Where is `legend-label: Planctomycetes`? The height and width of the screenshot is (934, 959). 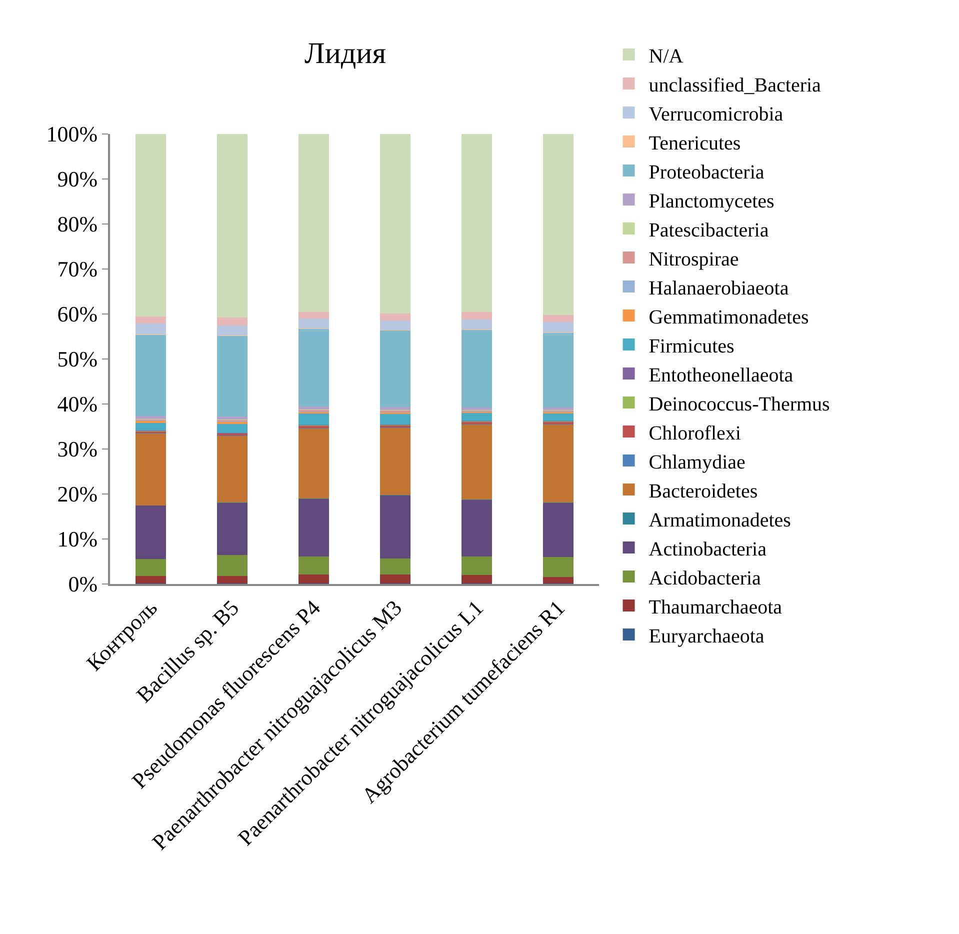 legend-label: Planctomycetes is located at coordinates (711, 201).